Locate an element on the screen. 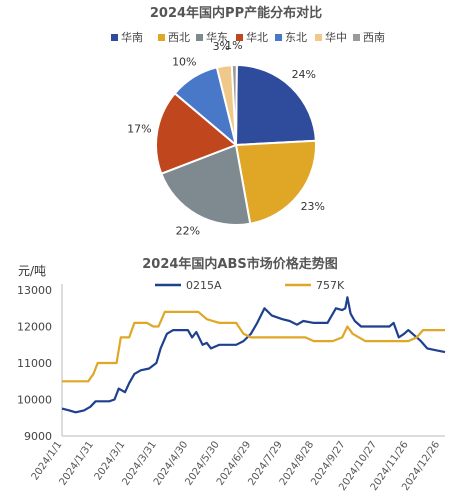 Image resolution: width=471 pixels, height=499 pixels. series-line-757K is located at coordinates (253, 346).